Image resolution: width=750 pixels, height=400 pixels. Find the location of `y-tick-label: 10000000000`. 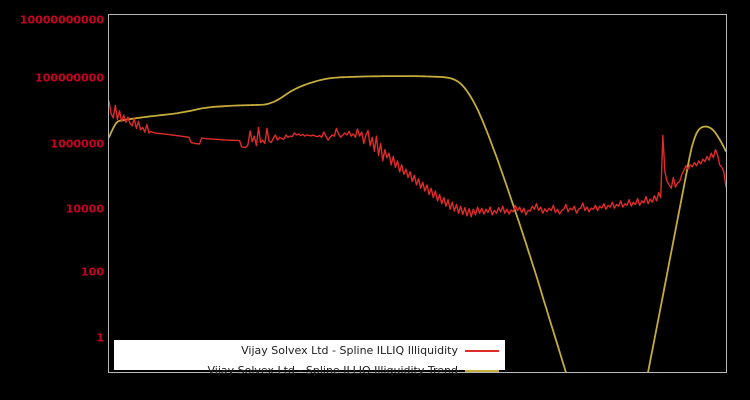

y-tick-label: 10000000000 is located at coordinates (61, 20).